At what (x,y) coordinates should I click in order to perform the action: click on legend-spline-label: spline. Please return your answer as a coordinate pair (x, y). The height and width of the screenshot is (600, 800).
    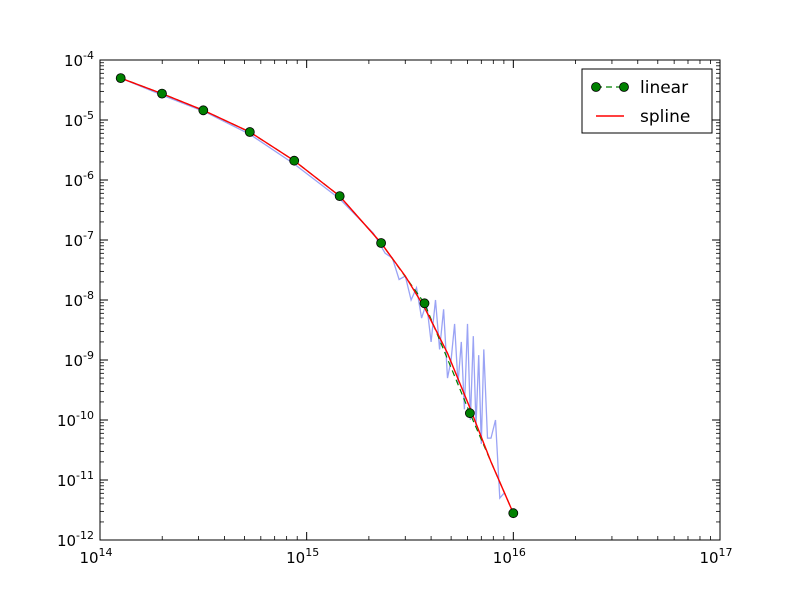
    Looking at the image, I should click on (665, 117).